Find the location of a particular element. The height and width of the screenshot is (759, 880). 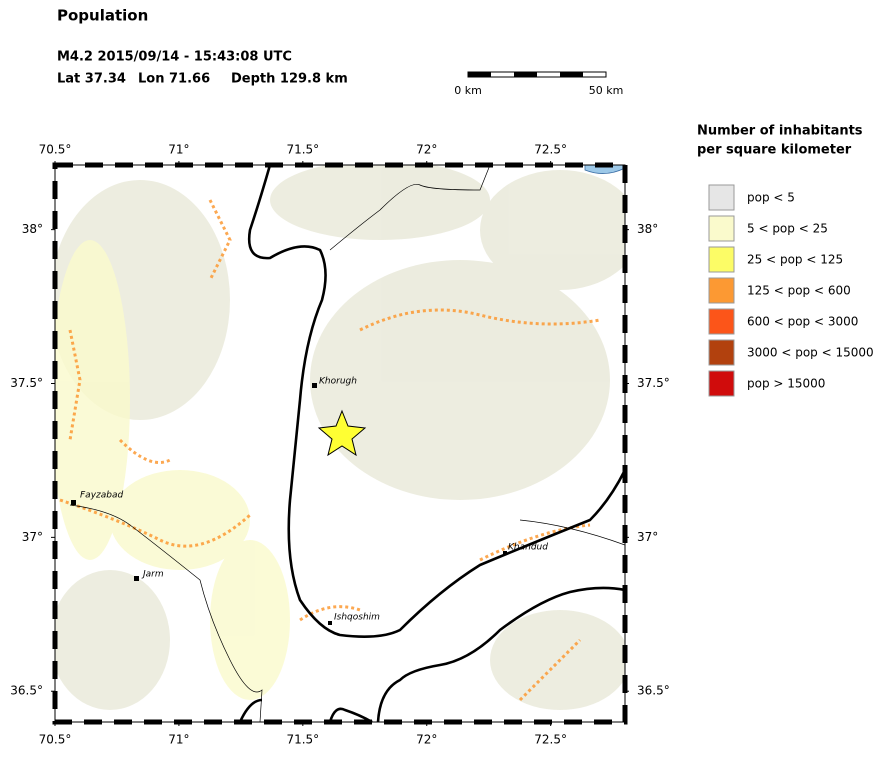

scale-bar is located at coordinates (537, 74).